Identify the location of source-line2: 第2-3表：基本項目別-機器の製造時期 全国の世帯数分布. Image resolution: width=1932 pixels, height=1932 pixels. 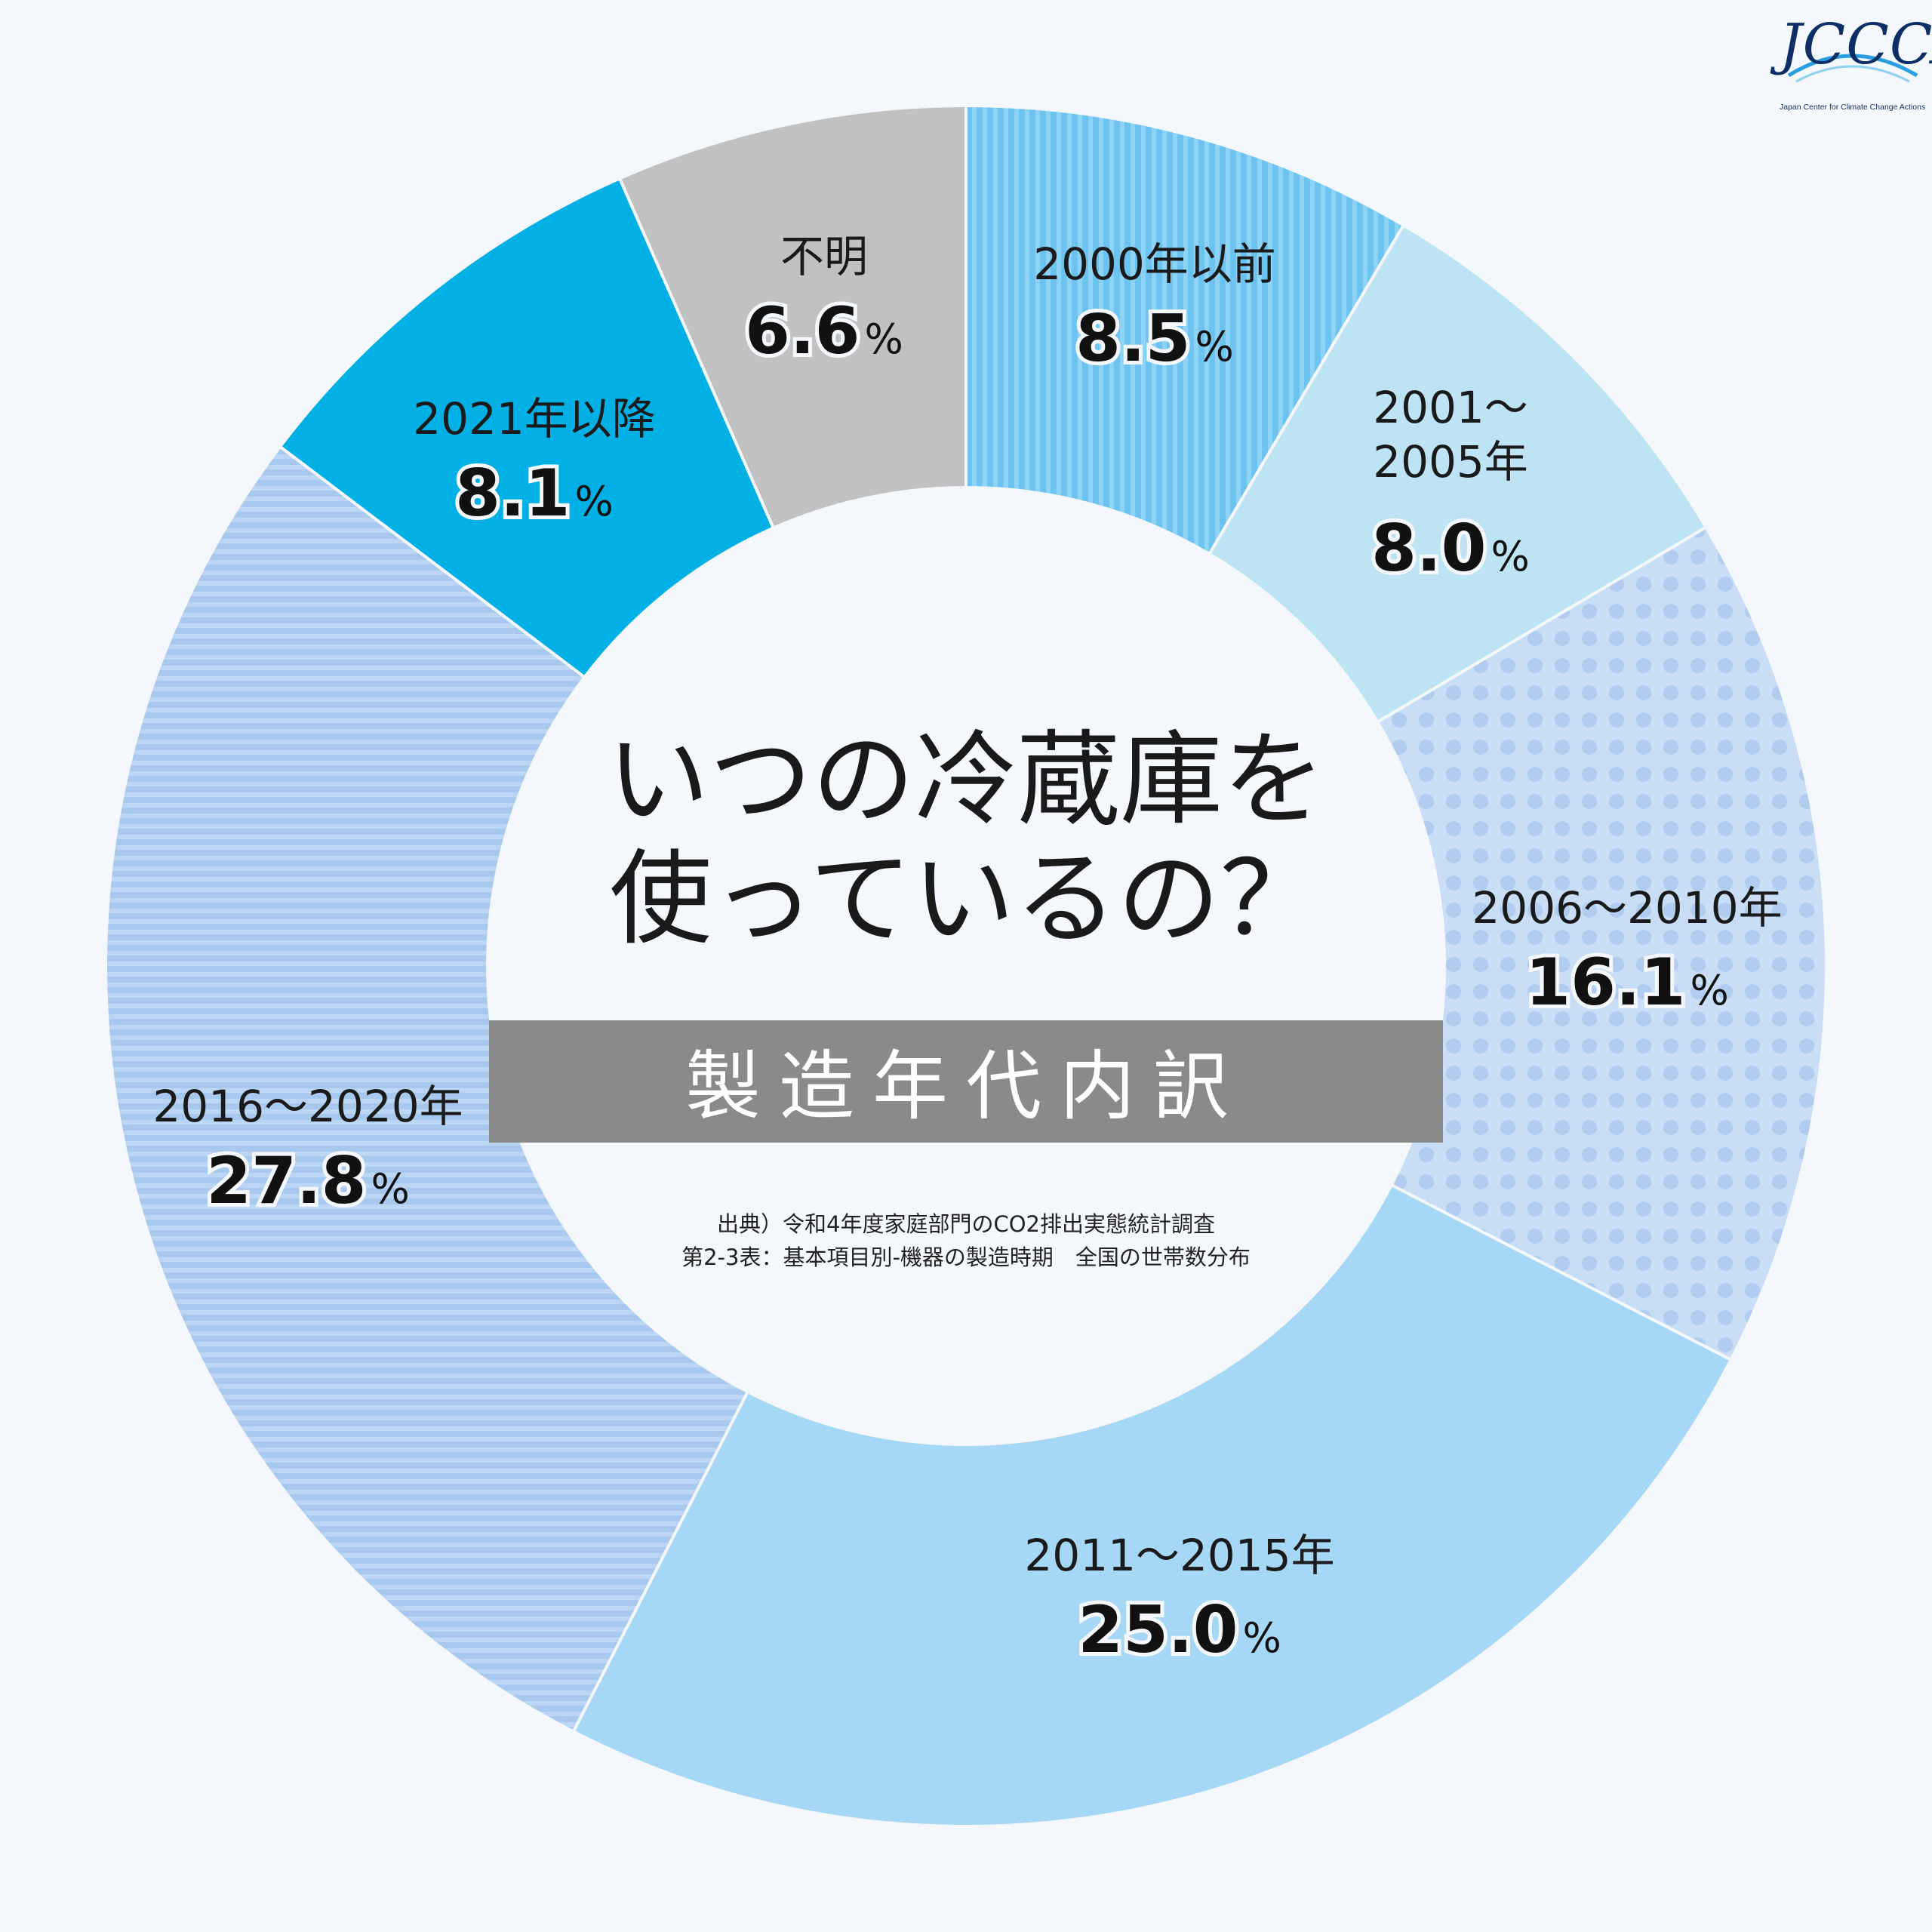
(966, 1257).